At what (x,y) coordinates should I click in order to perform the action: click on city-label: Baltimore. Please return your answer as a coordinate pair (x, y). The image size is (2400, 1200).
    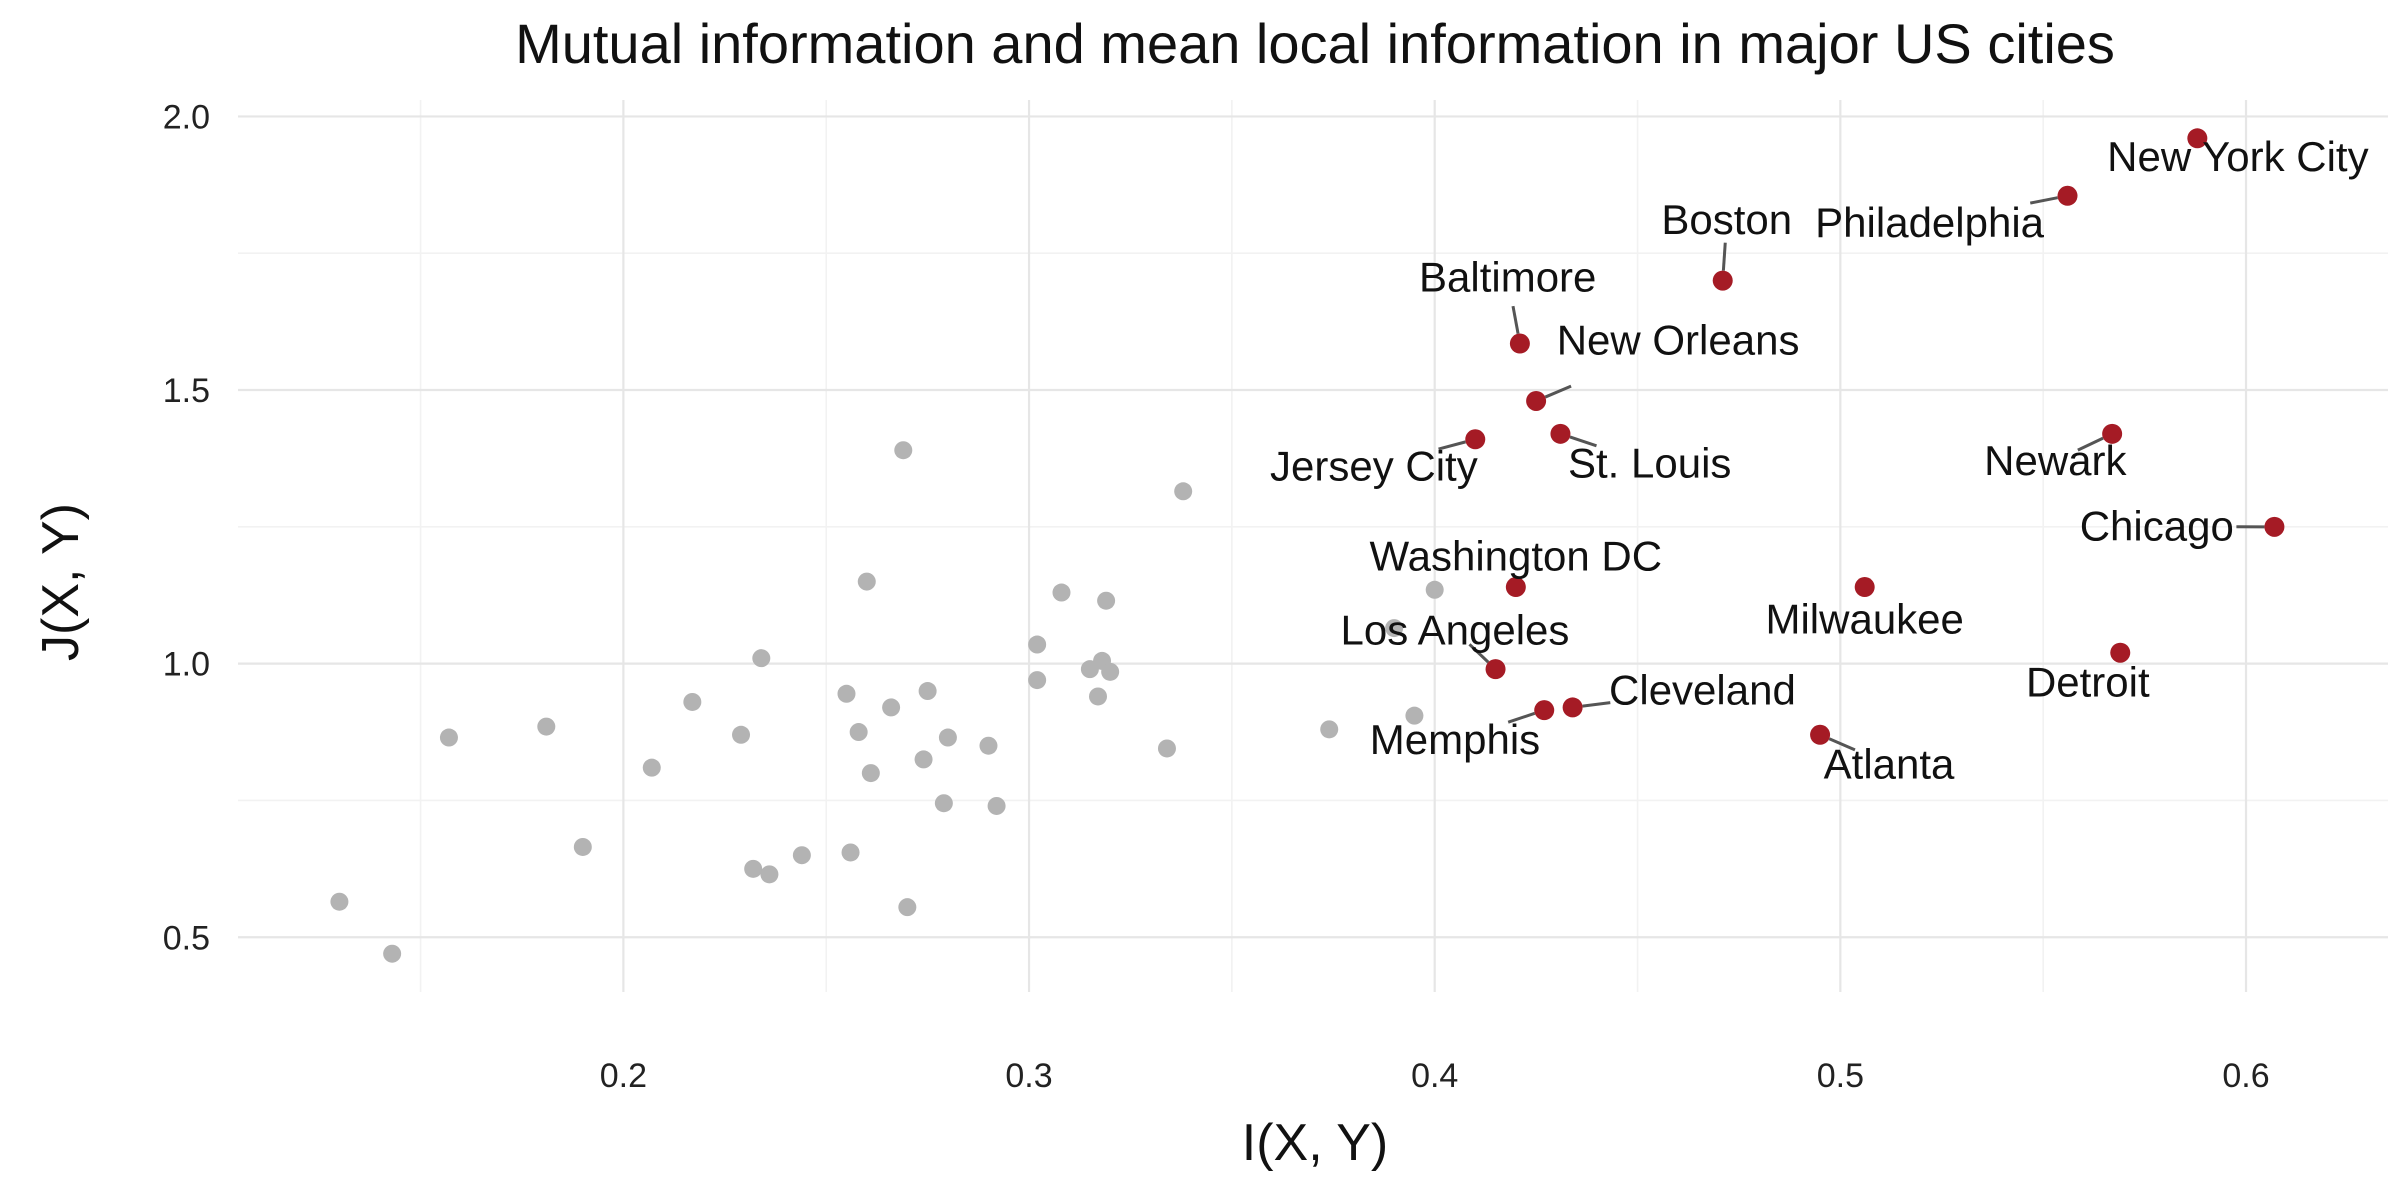
    Looking at the image, I should click on (1507, 277).